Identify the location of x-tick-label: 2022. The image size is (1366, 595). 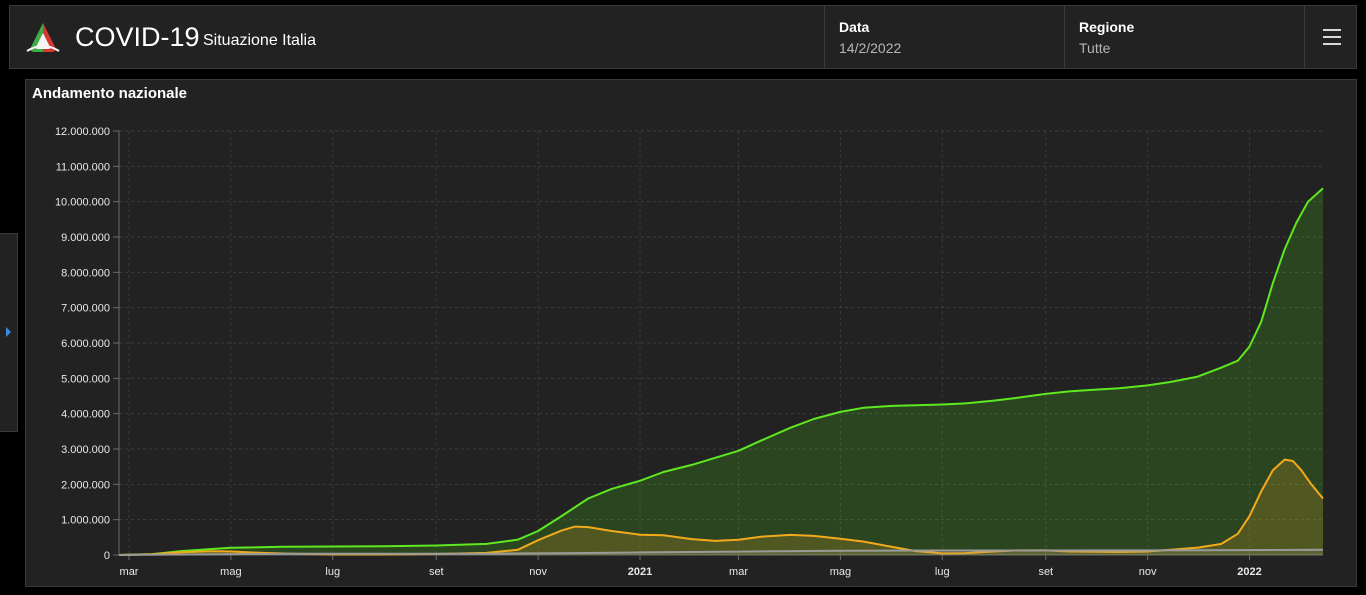
(1249, 572).